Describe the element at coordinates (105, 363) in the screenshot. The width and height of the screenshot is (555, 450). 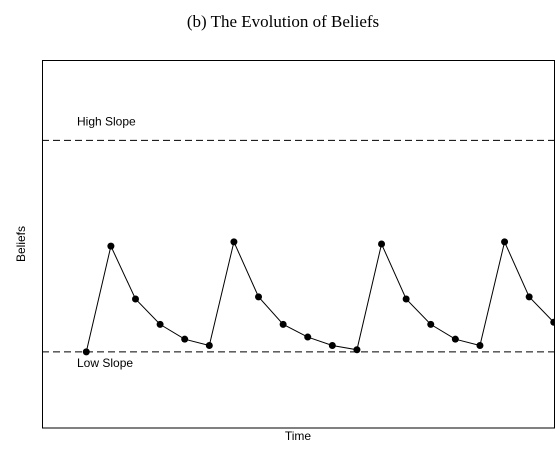
I see `reference-label: Low Slope` at that location.